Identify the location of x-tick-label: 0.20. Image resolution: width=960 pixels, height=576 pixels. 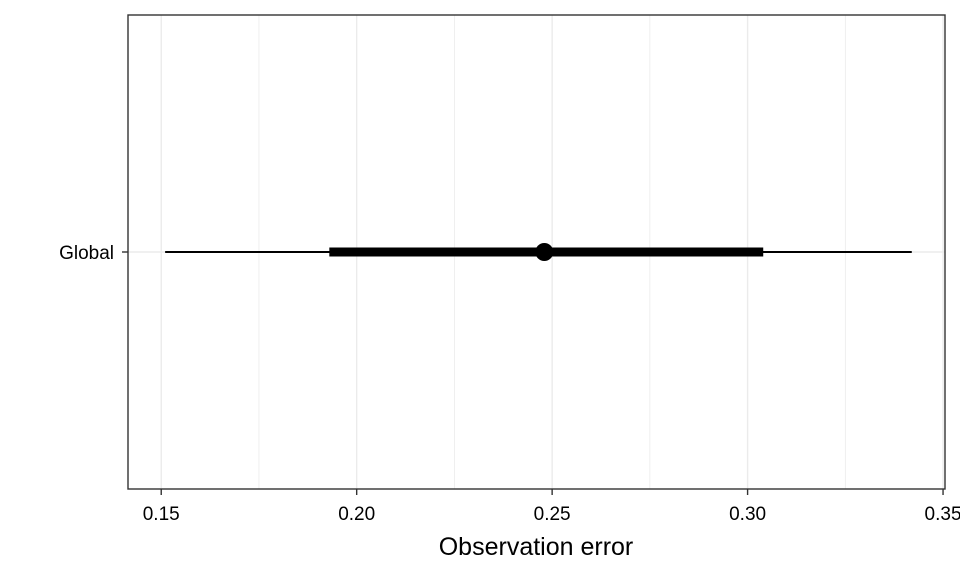
(356, 514).